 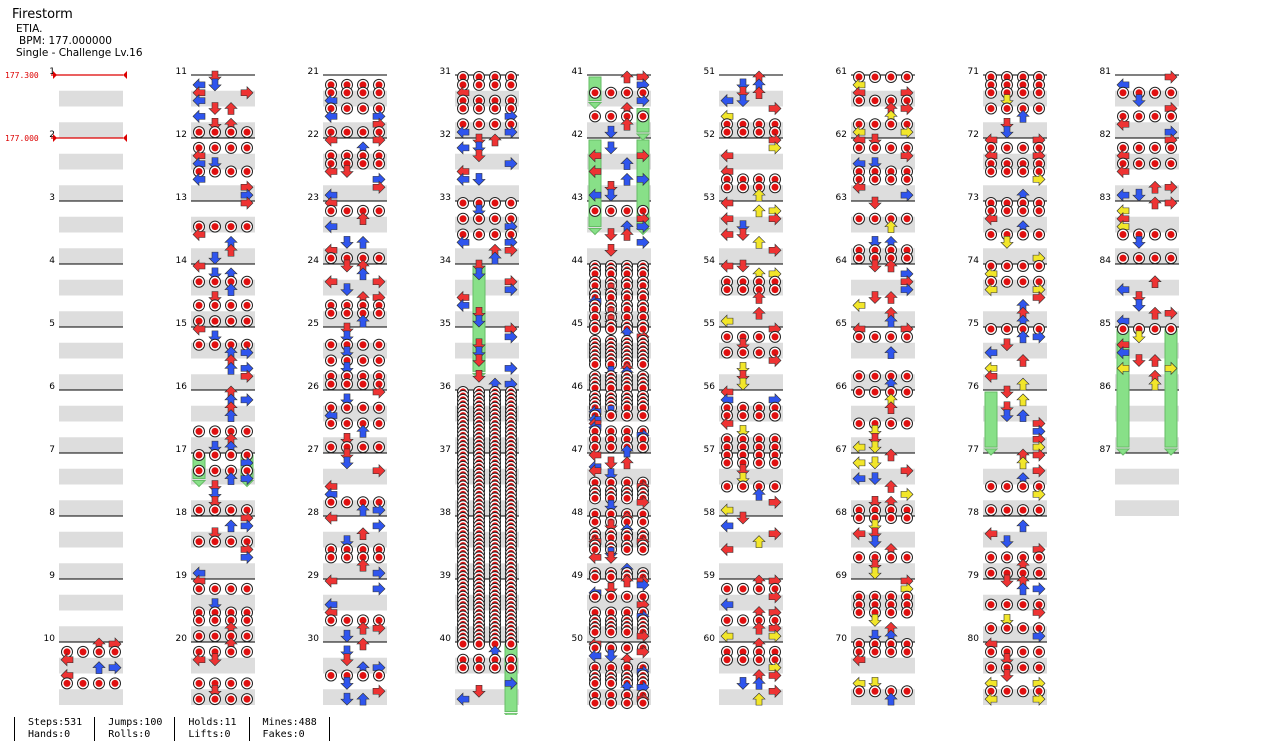 I want to click on stat-group-holds: Holds:11 Lifts:0, so click(x=211, y=729).